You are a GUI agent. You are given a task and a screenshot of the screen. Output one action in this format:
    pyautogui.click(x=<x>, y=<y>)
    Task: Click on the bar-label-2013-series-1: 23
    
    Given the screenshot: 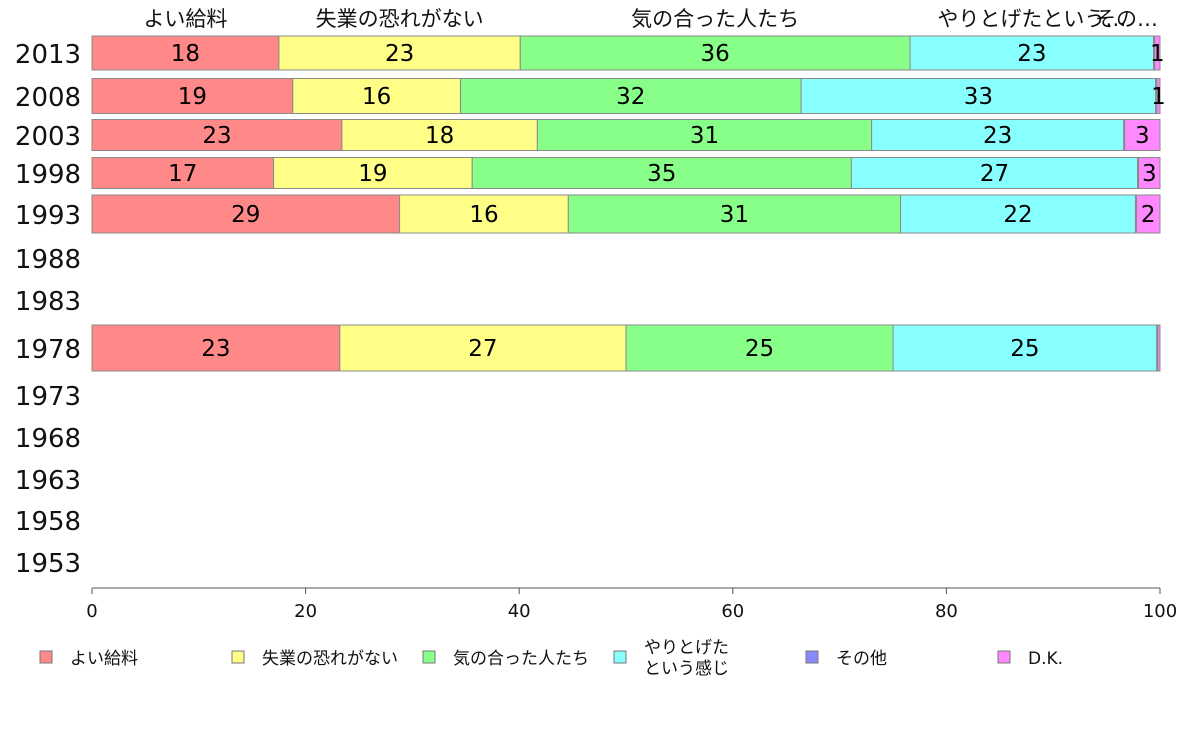 What is the action you would take?
    pyautogui.click(x=399, y=54)
    